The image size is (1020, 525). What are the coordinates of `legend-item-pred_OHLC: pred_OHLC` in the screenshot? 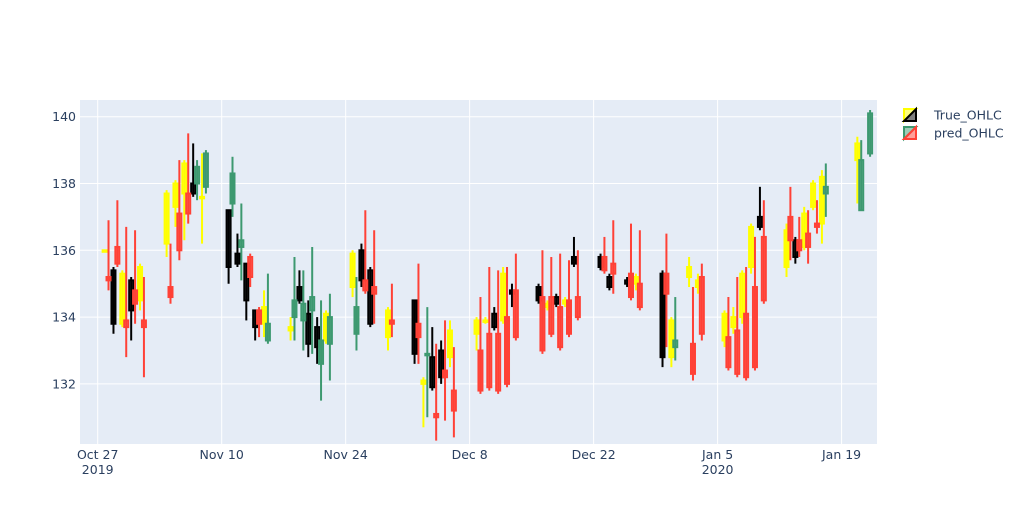 It's located at (952, 133).